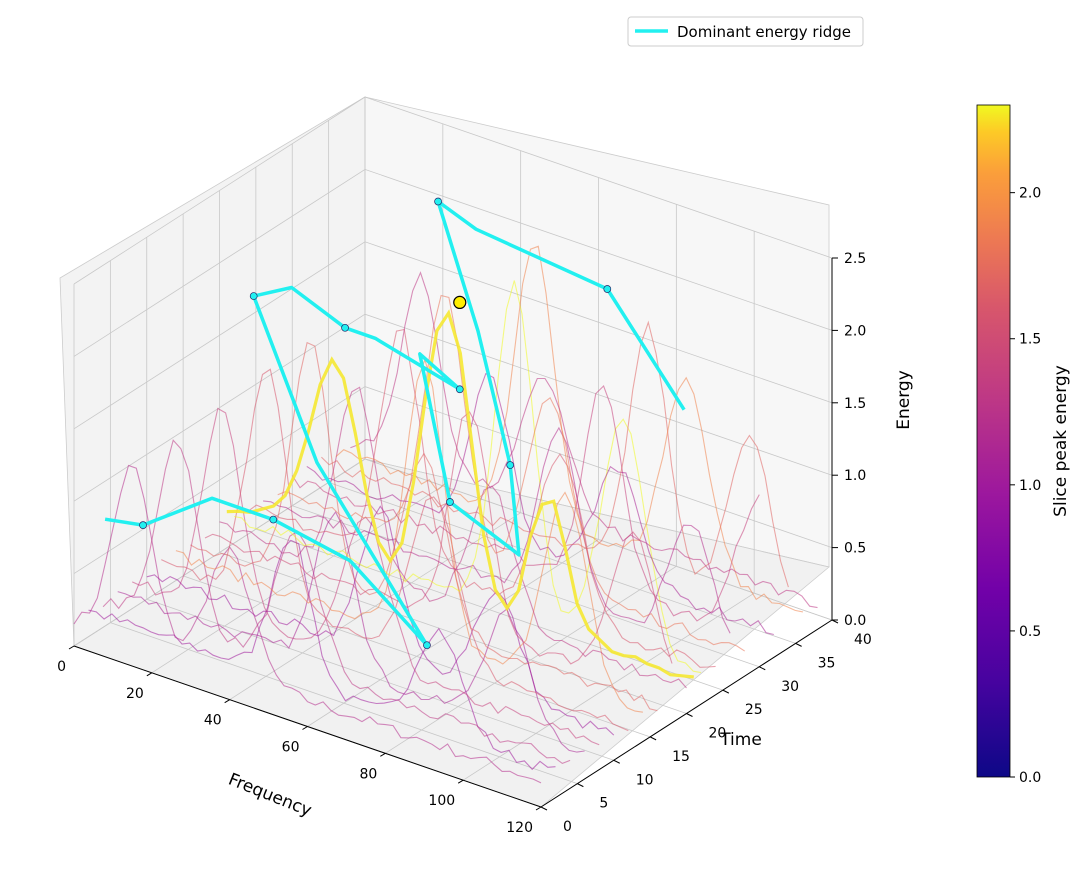  Describe the element at coordinates (855, 549) in the screenshot. I see `z-tick-label: 0.5` at that location.